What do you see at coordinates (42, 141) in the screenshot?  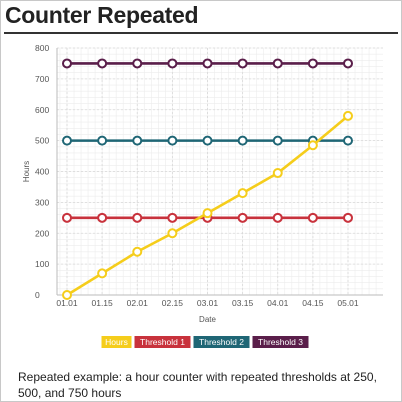 I see `y-tick-label: 500` at bounding box center [42, 141].